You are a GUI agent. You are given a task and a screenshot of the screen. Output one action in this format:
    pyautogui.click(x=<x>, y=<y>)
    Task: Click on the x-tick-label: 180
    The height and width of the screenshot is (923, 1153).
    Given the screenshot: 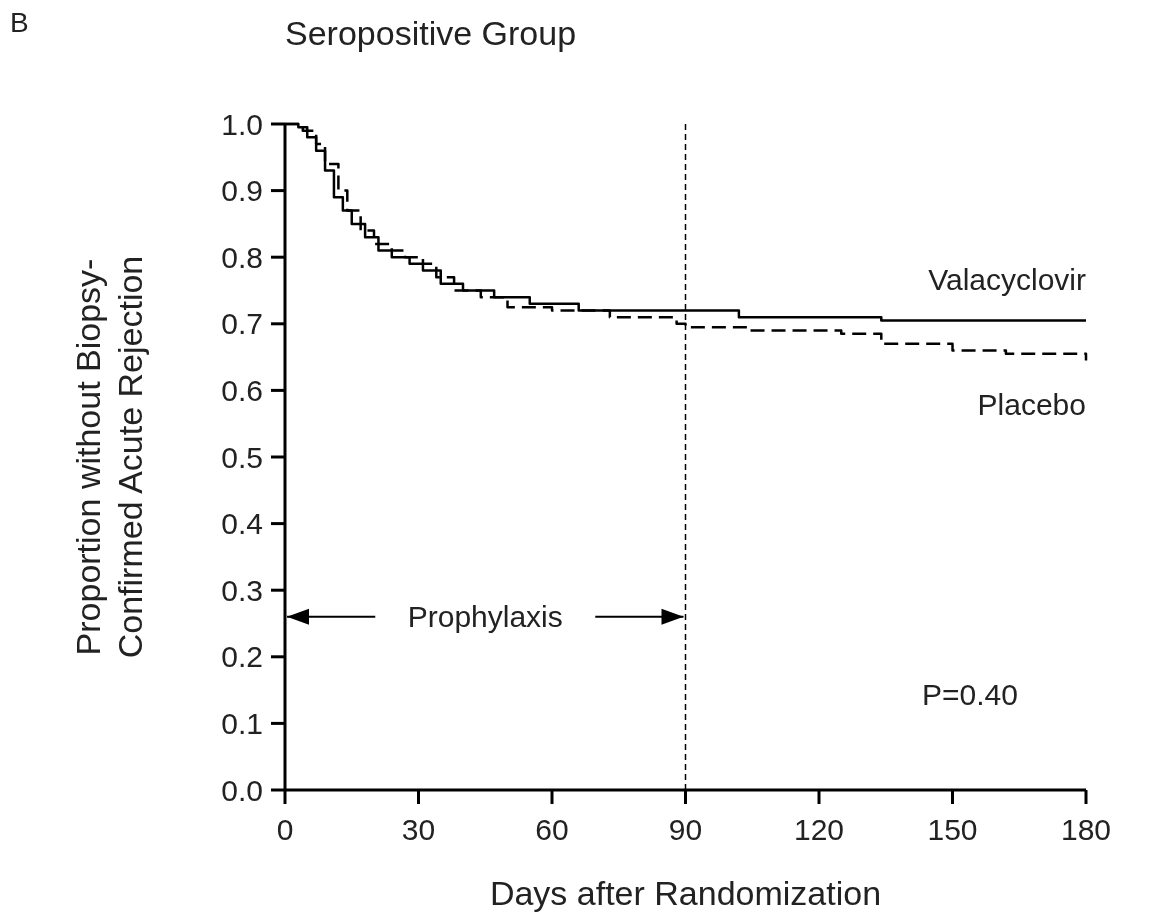 What is the action you would take?
    pyautogui.click(x=1086, y=829)
    